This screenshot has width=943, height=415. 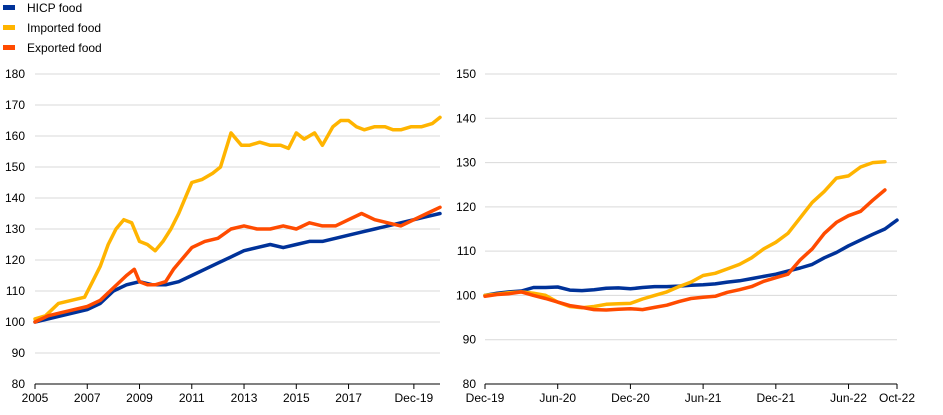 What do you see at coordinates (557, 398) in the screenshot?
I see `x-tick-label: Jun-20` at bounding box center [557, 398].